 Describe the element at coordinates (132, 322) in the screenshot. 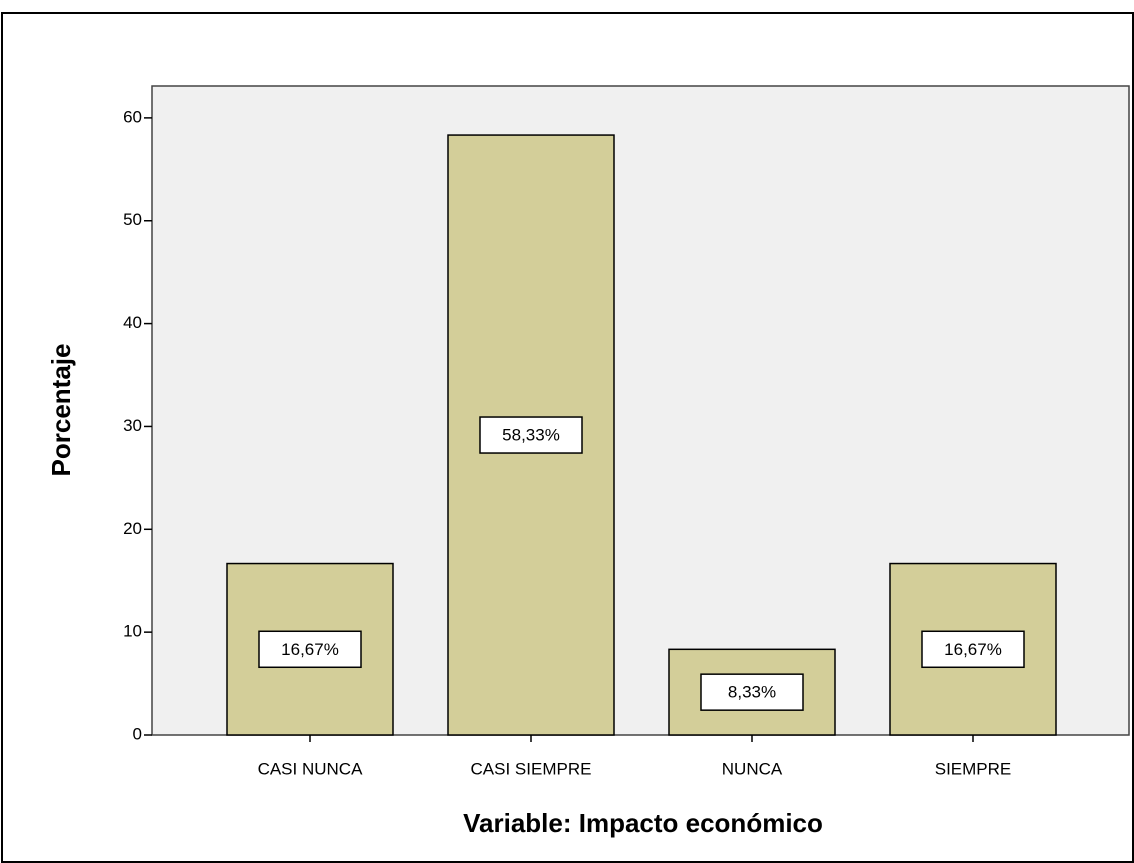

I see `y-tick-label: 40` at that location.